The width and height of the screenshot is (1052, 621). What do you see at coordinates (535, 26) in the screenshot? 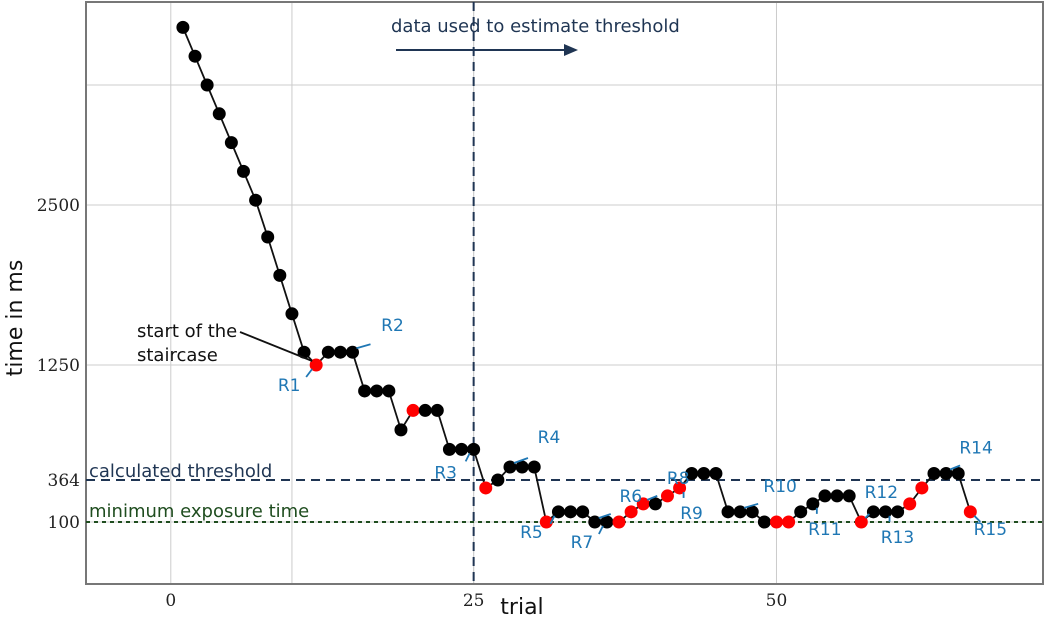
I see `estimation-label: data used to estimate threshold` at bounding box center [535, 26].